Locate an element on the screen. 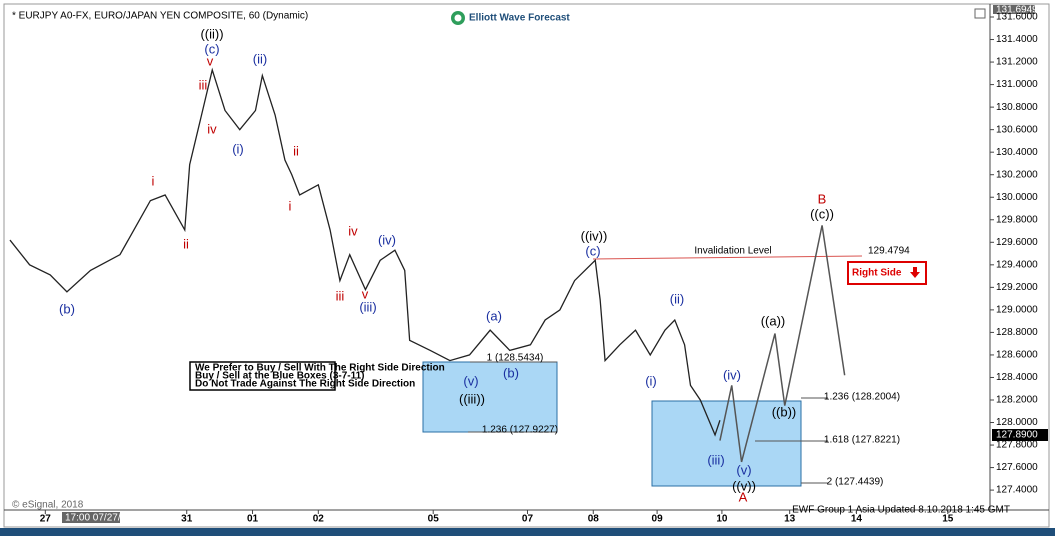 Image resolution: width=1055 pixels, height=536 pixels. logo-text: Elliott Wave Forecast is located at coordinates (519, 18).